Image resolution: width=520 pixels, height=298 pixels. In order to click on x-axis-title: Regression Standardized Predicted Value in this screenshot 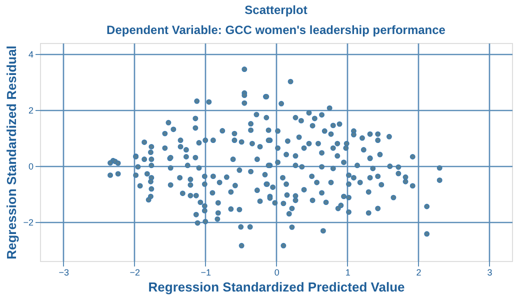, I will do `click(276, 287)`.